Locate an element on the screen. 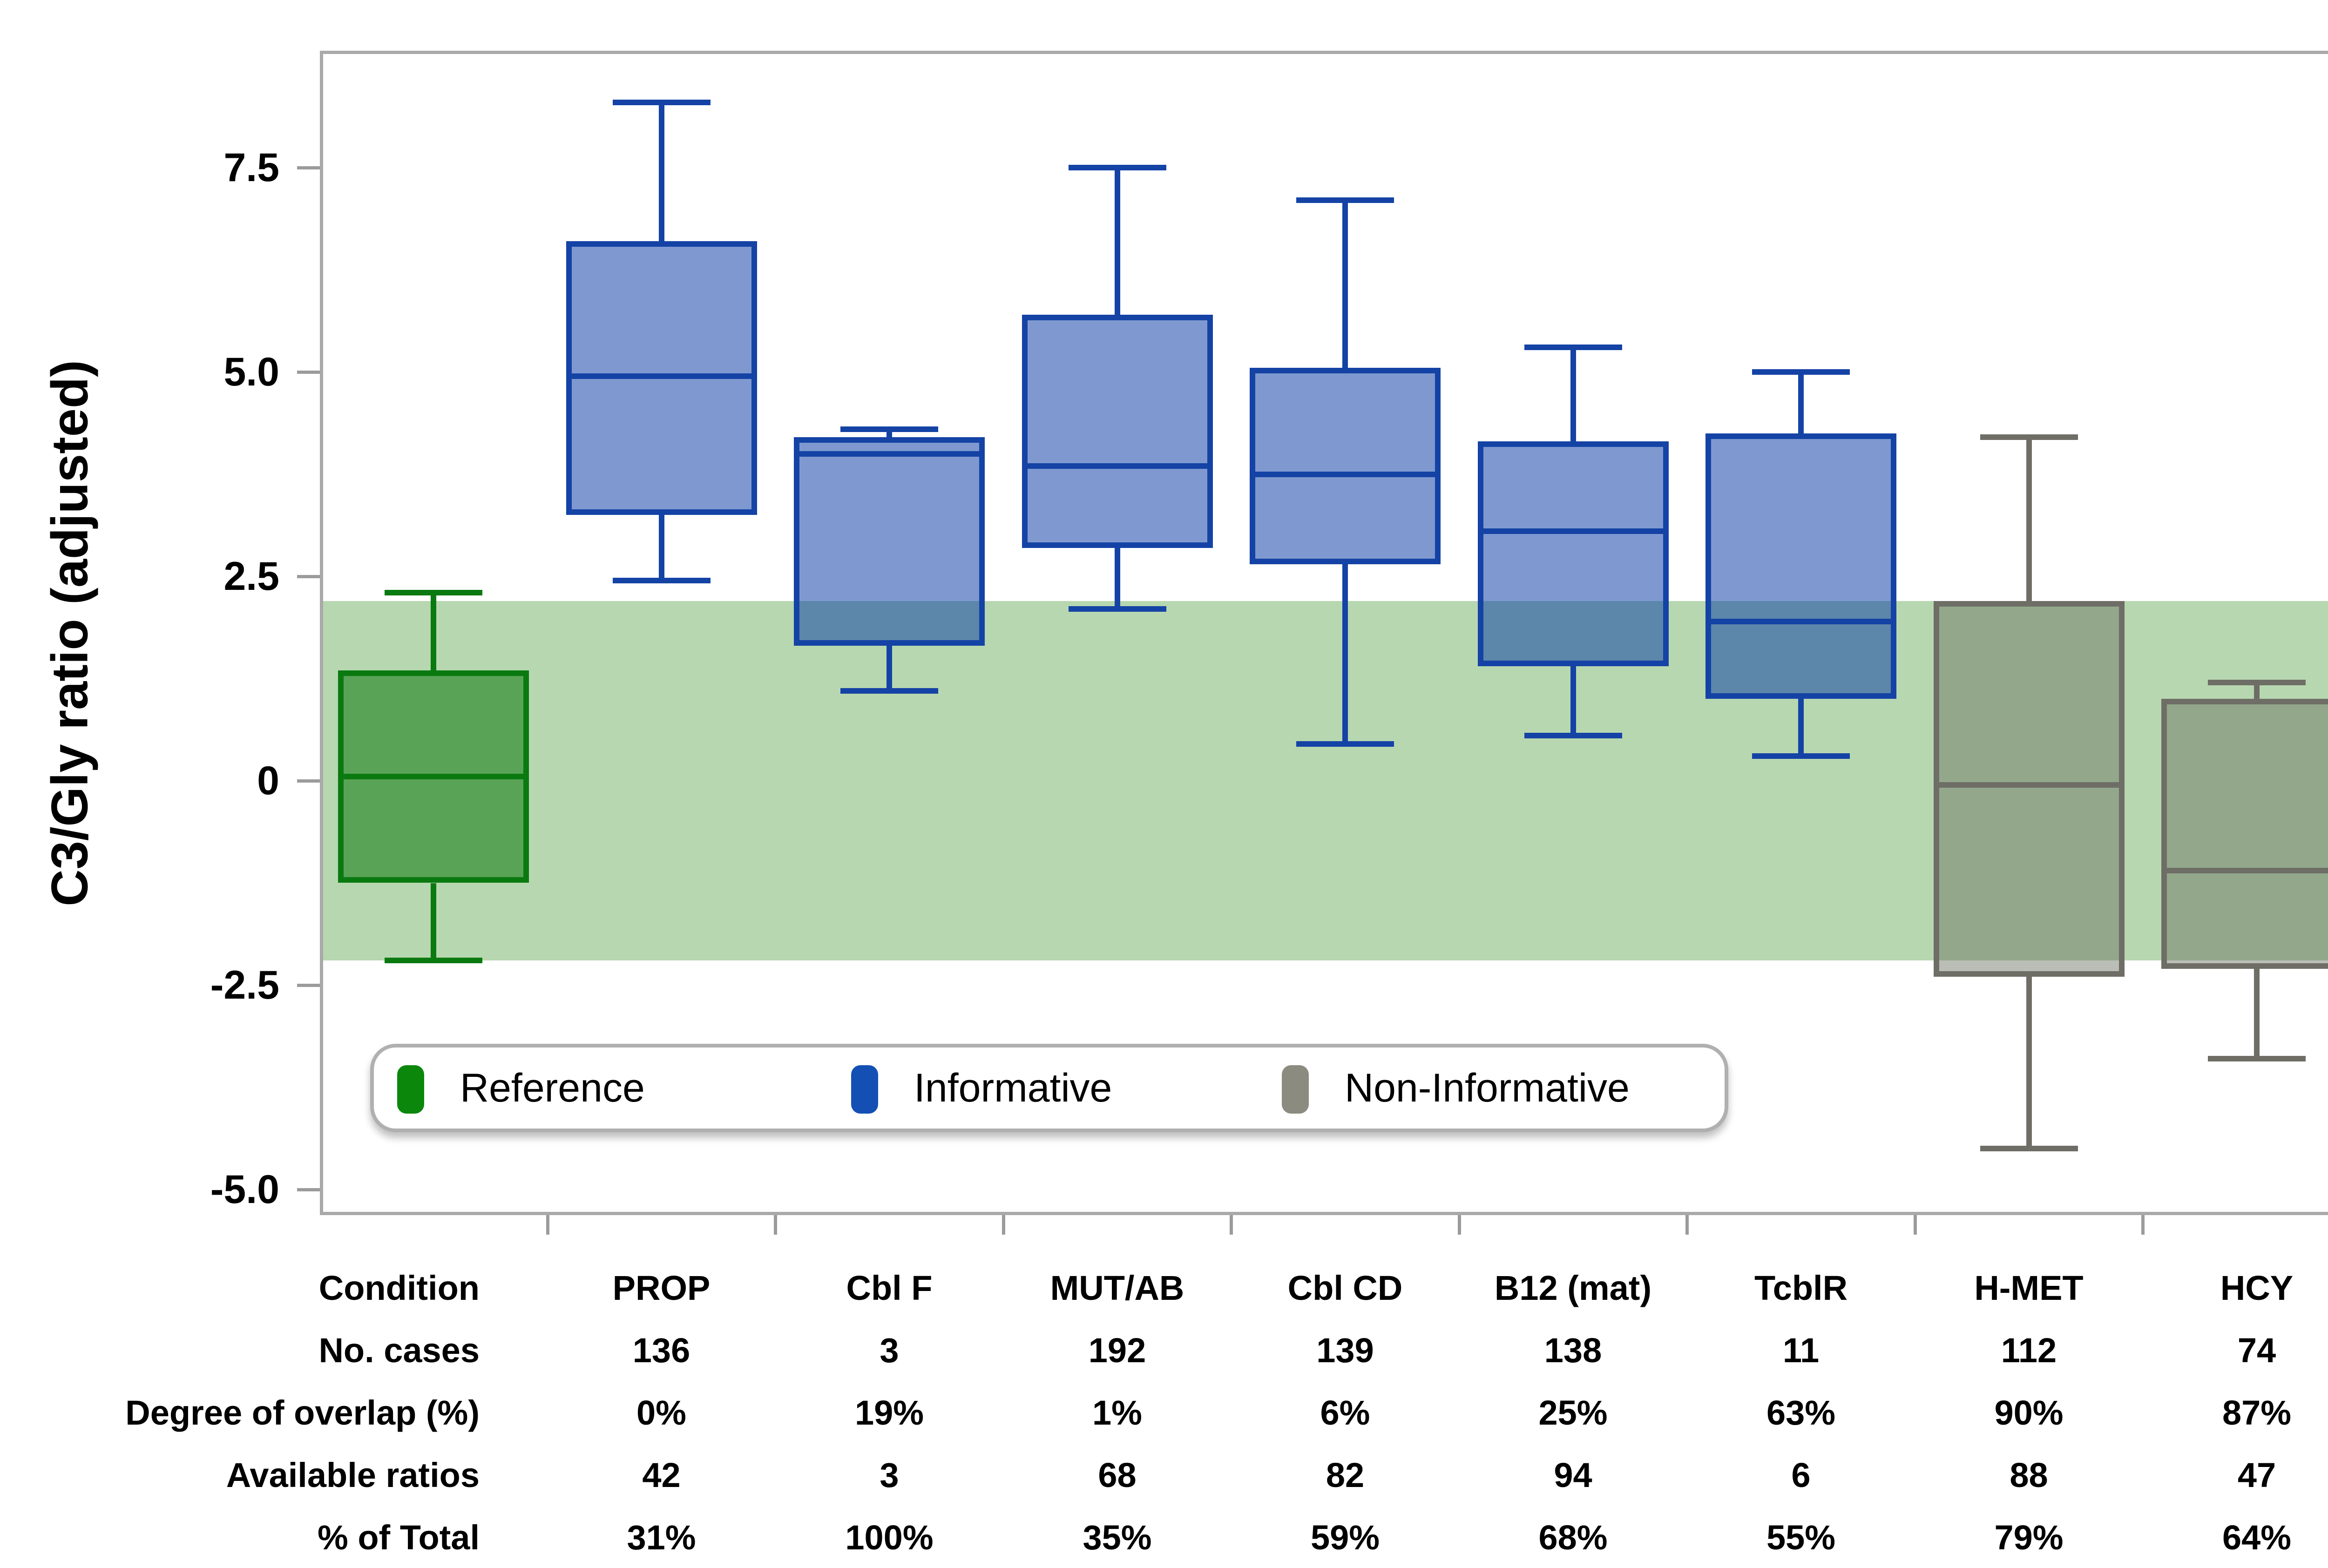 The image size is (2328, 1568). table-cell-degree_of_overlap: 63% is located at coordinates (1801, 1413).